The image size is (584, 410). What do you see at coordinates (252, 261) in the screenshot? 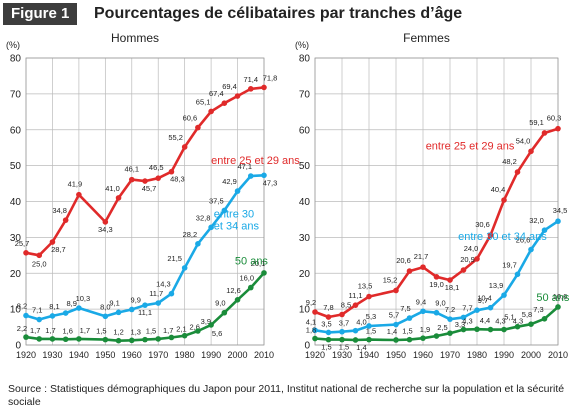
I see `series-name-label: 50 ans` at bounding box center [252, 261].